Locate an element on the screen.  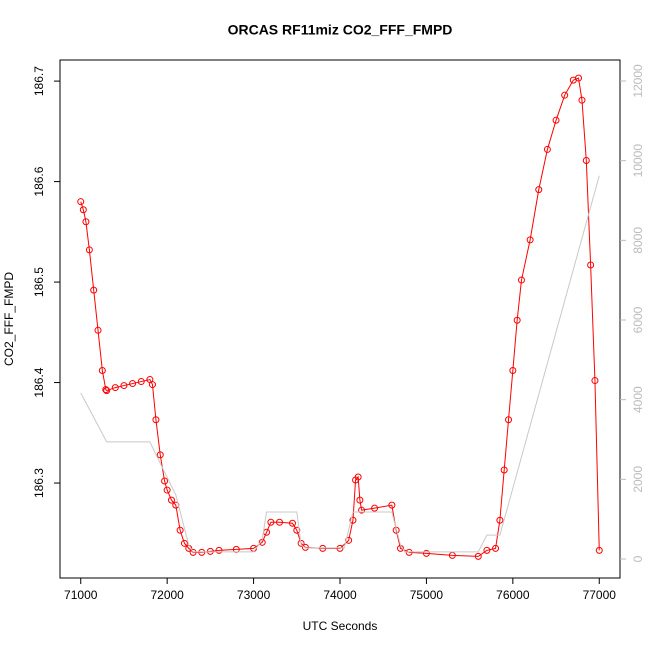
y-tick-label: 186.3 is located at coordinates (39, 483).